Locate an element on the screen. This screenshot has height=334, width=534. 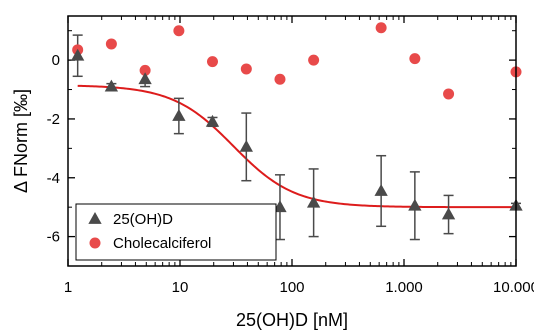
legend: 25(OH)D Cholecalciferol is located at coordinates (176, 232).